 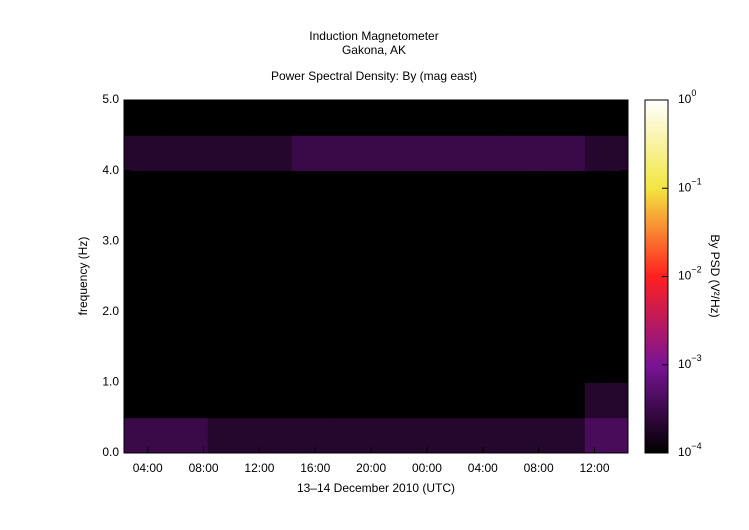 What do you see at coordinates (373, 36) in the screenshot?
I see `chart-title: Induction Magnetometer` at bounding box center [373, 36].